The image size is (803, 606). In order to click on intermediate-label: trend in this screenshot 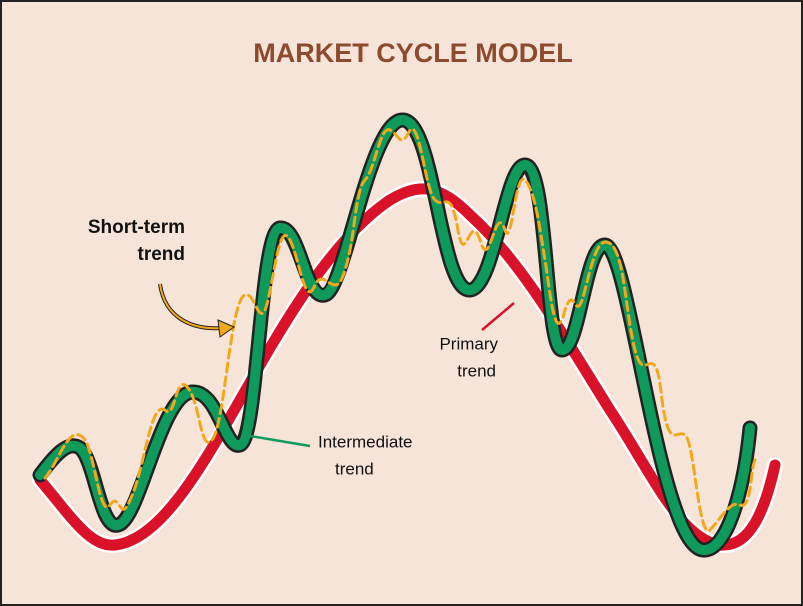, I will do `click(354, 468)`.